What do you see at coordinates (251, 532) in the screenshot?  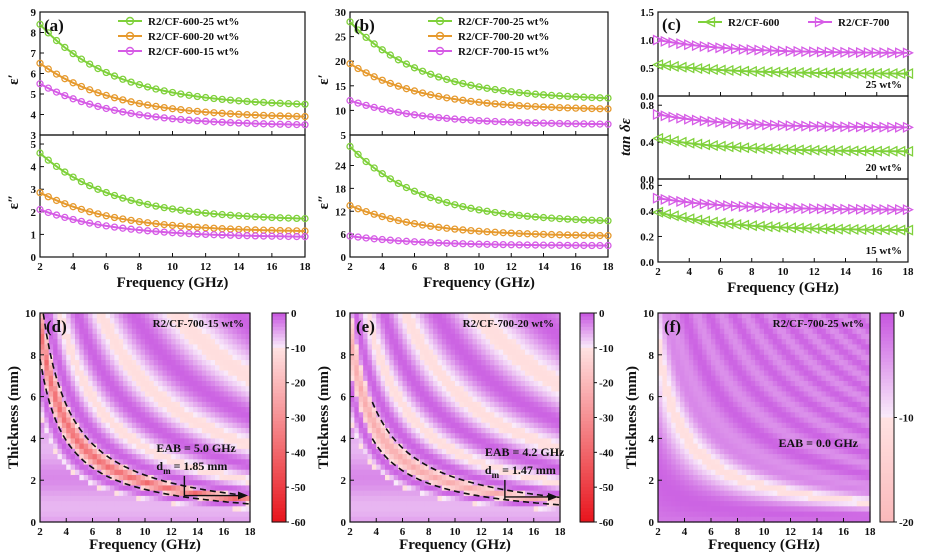 I see `x-tick-label: 18` at bounding box center [251, 532].